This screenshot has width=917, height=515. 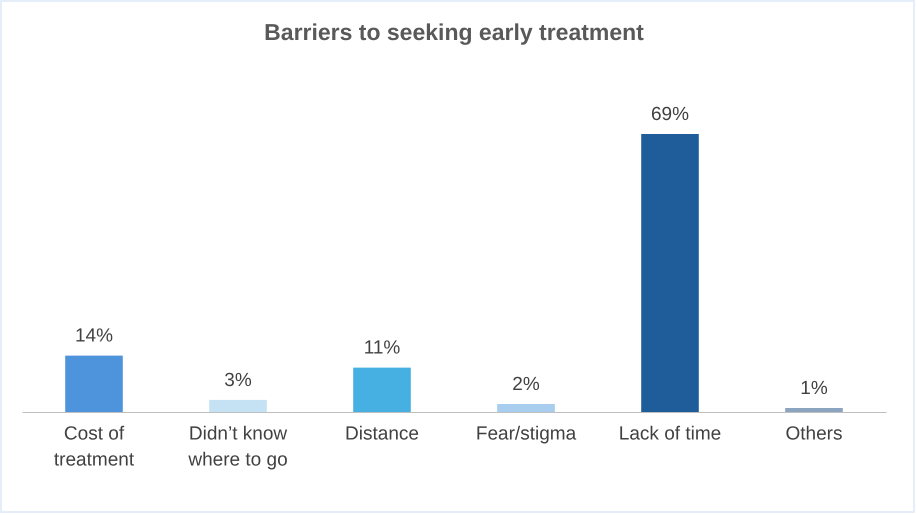 I want to click on data-label: 11%, so click(x=382, y=348).